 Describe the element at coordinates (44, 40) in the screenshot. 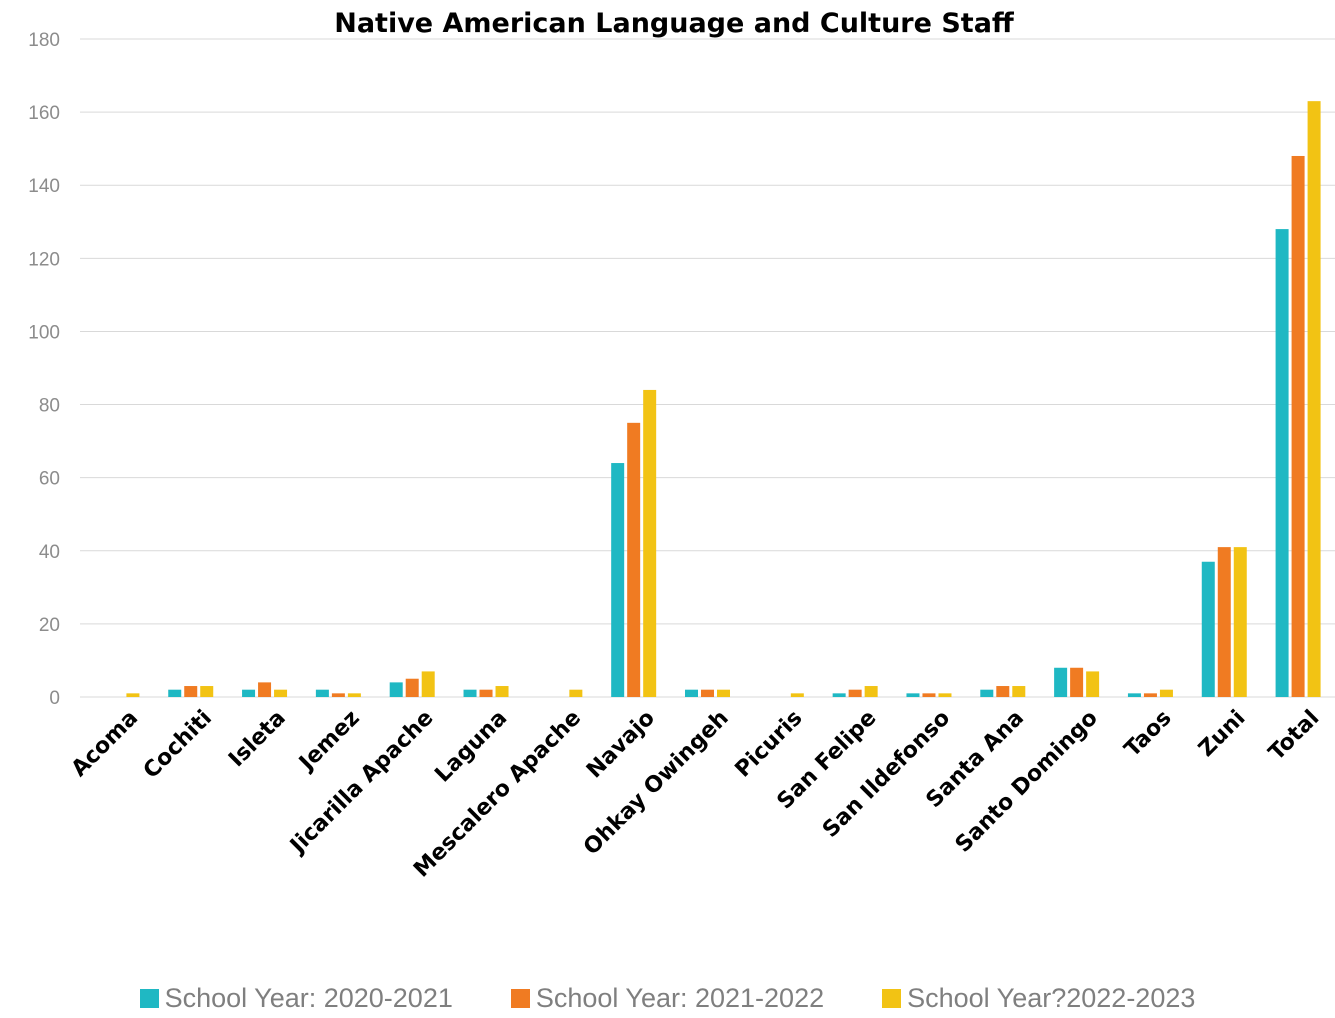

I see `y-tick-label: 180` at that location.